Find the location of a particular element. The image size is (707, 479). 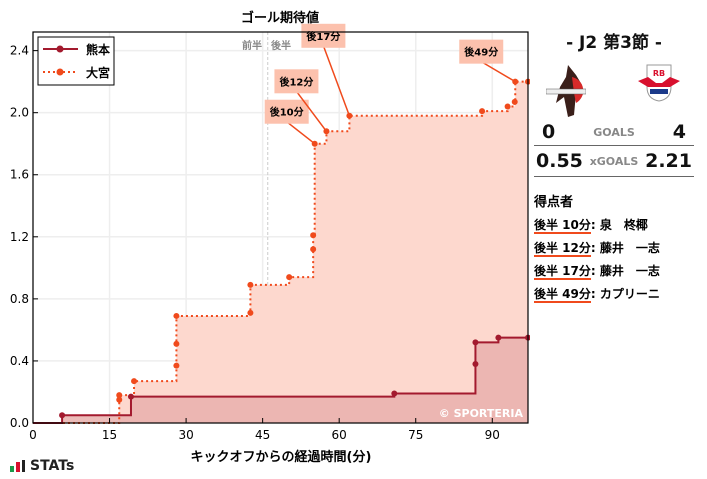

round-title: - J2 第3節 - is located at coordinates (614, 43).